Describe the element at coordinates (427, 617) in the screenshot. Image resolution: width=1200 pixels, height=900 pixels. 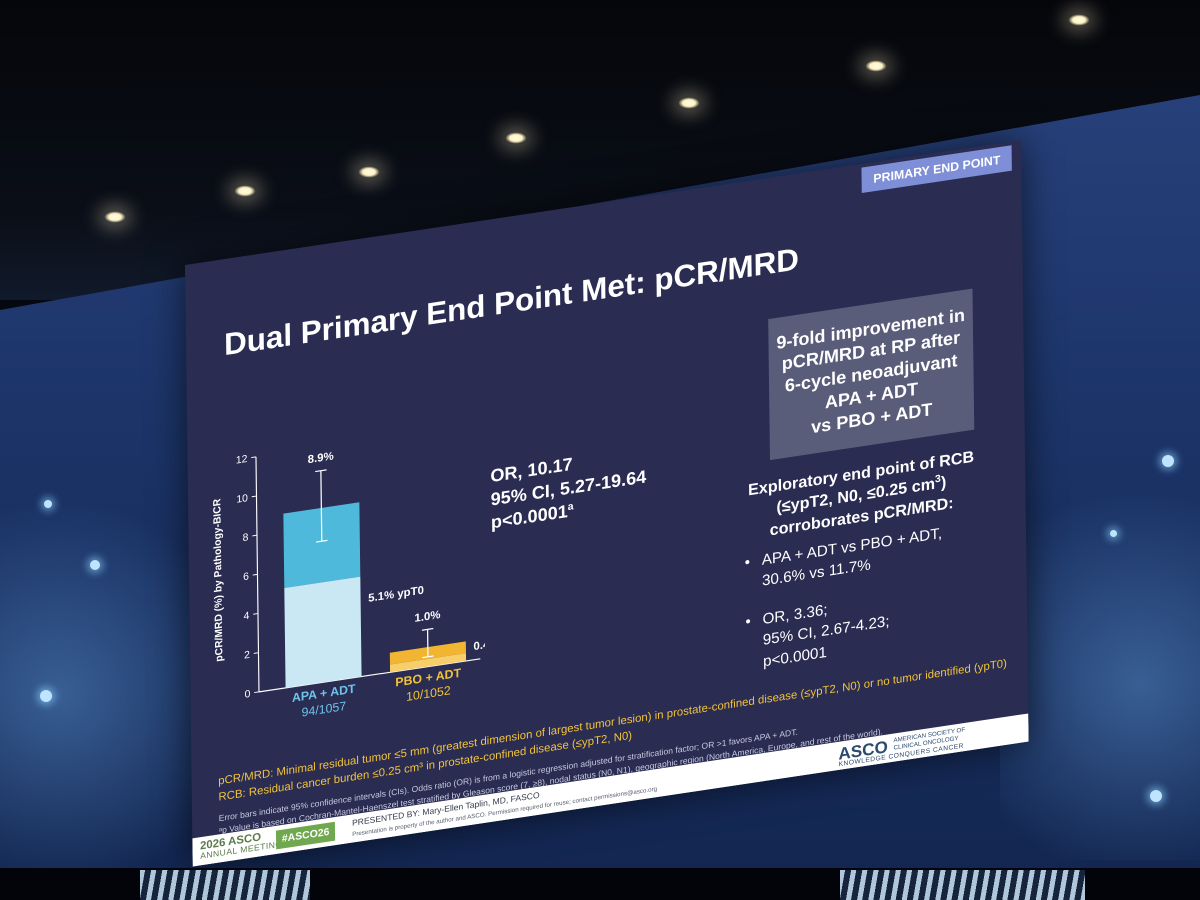
I see `bar-total-label: 1.0%` at that location.